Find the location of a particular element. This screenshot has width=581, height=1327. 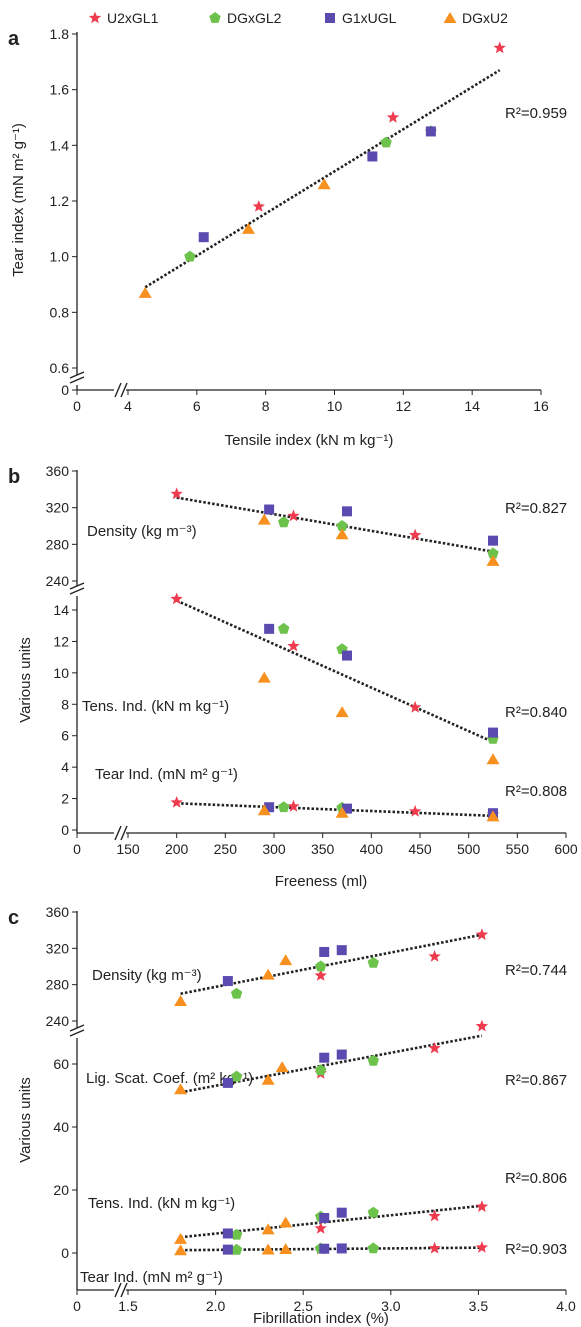

legend-marker-DGxU2 is located at coordinates (450, 17).